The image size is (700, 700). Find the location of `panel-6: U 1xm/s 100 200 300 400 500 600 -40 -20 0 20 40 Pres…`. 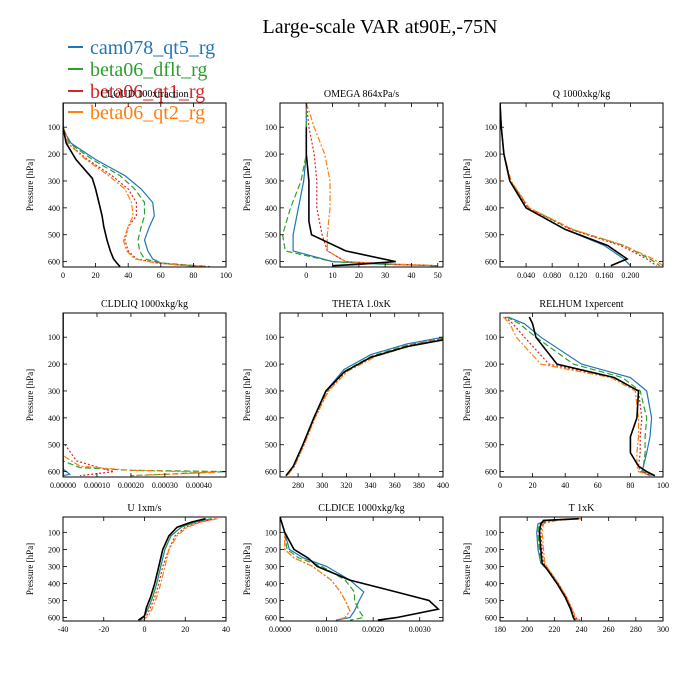

panel-6: U 1xm/s 100 200 300 400 500 600 -40 -20 0 20 40 Pres… is located at coordinates (127, 568).